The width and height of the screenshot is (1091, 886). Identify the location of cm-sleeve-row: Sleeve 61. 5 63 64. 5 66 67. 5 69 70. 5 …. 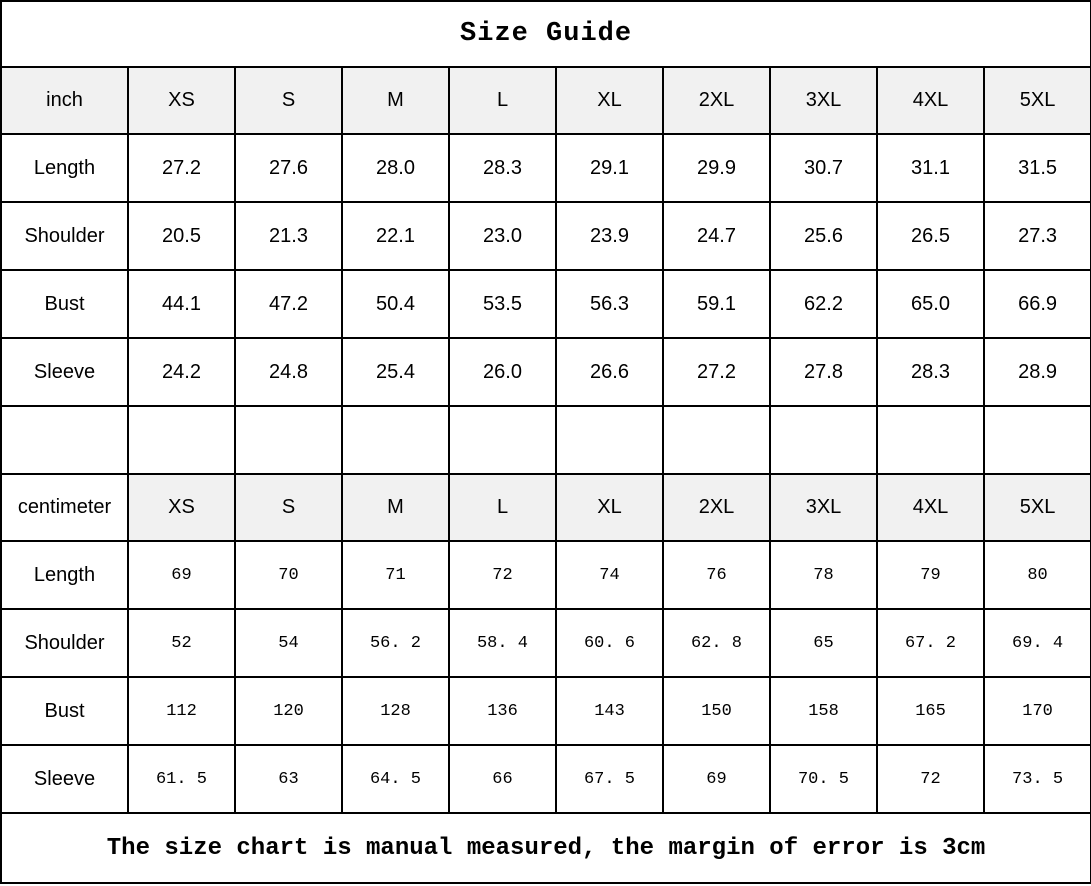
(545, 779).